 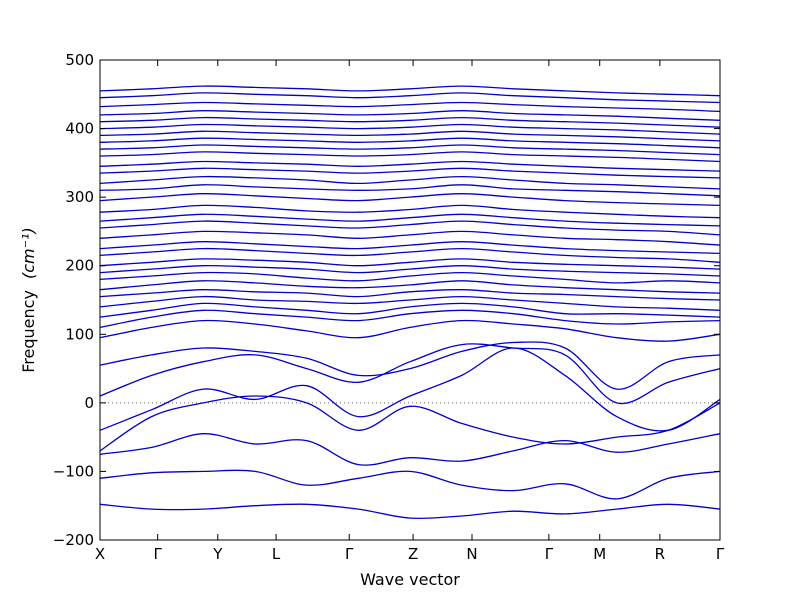 What do you see at coordinates (599, 554) in the screenshot?
I see `x-tick-label: M` at bounding box center [599, 554].